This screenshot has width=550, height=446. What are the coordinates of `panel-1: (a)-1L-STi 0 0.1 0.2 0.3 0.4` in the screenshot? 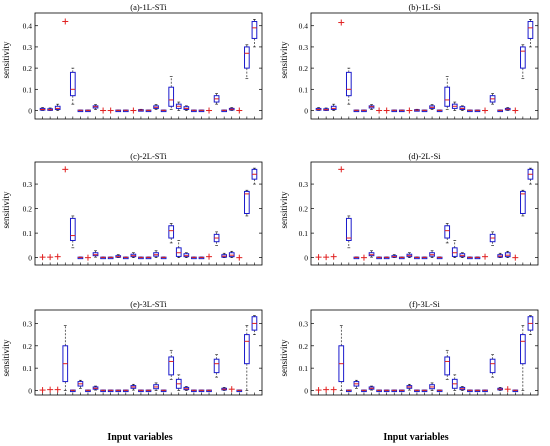 It's located at (143, 61).